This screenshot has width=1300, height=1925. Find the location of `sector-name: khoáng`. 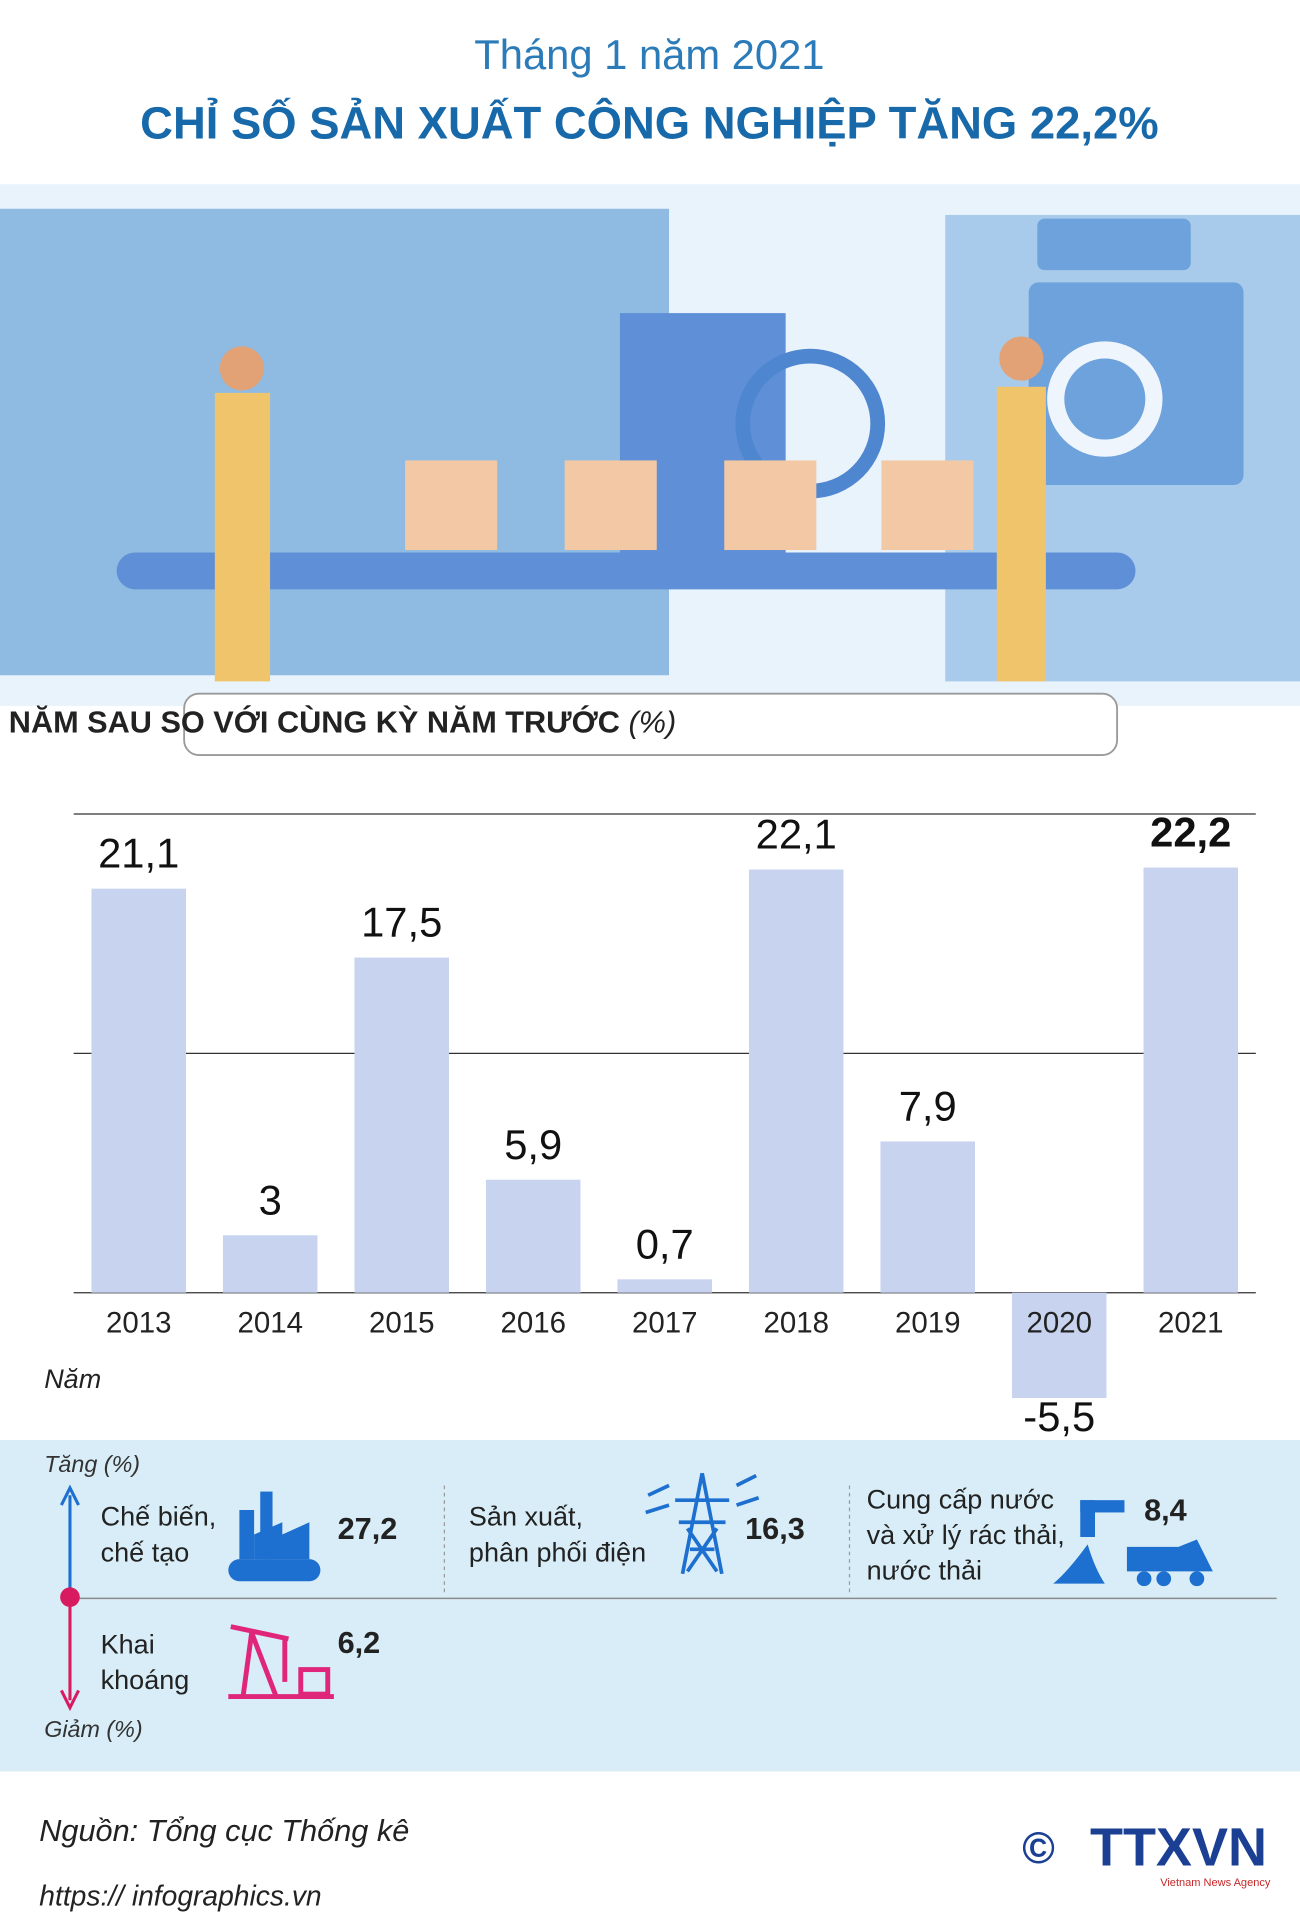

sector-name: khoáng is located at coordinates (145, 1680).